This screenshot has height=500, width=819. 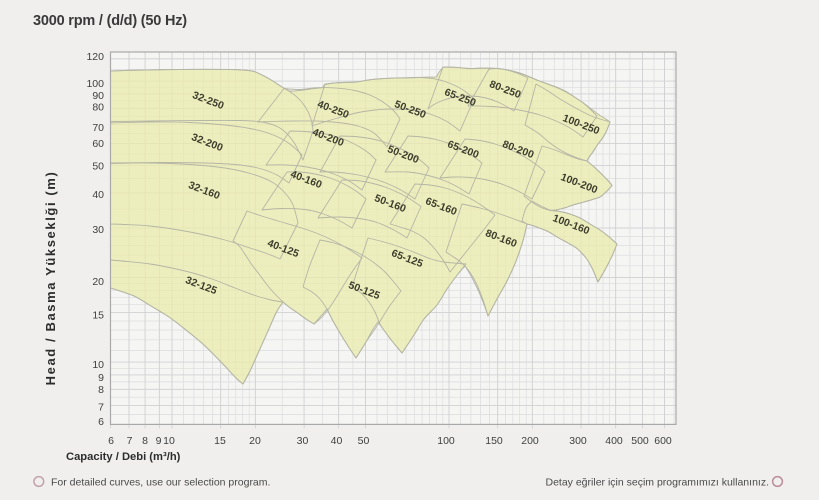 What do you see at coordinates (663, 441) in the screenshot?
I see `svg-text: 600` at bounding box center [663, 441].